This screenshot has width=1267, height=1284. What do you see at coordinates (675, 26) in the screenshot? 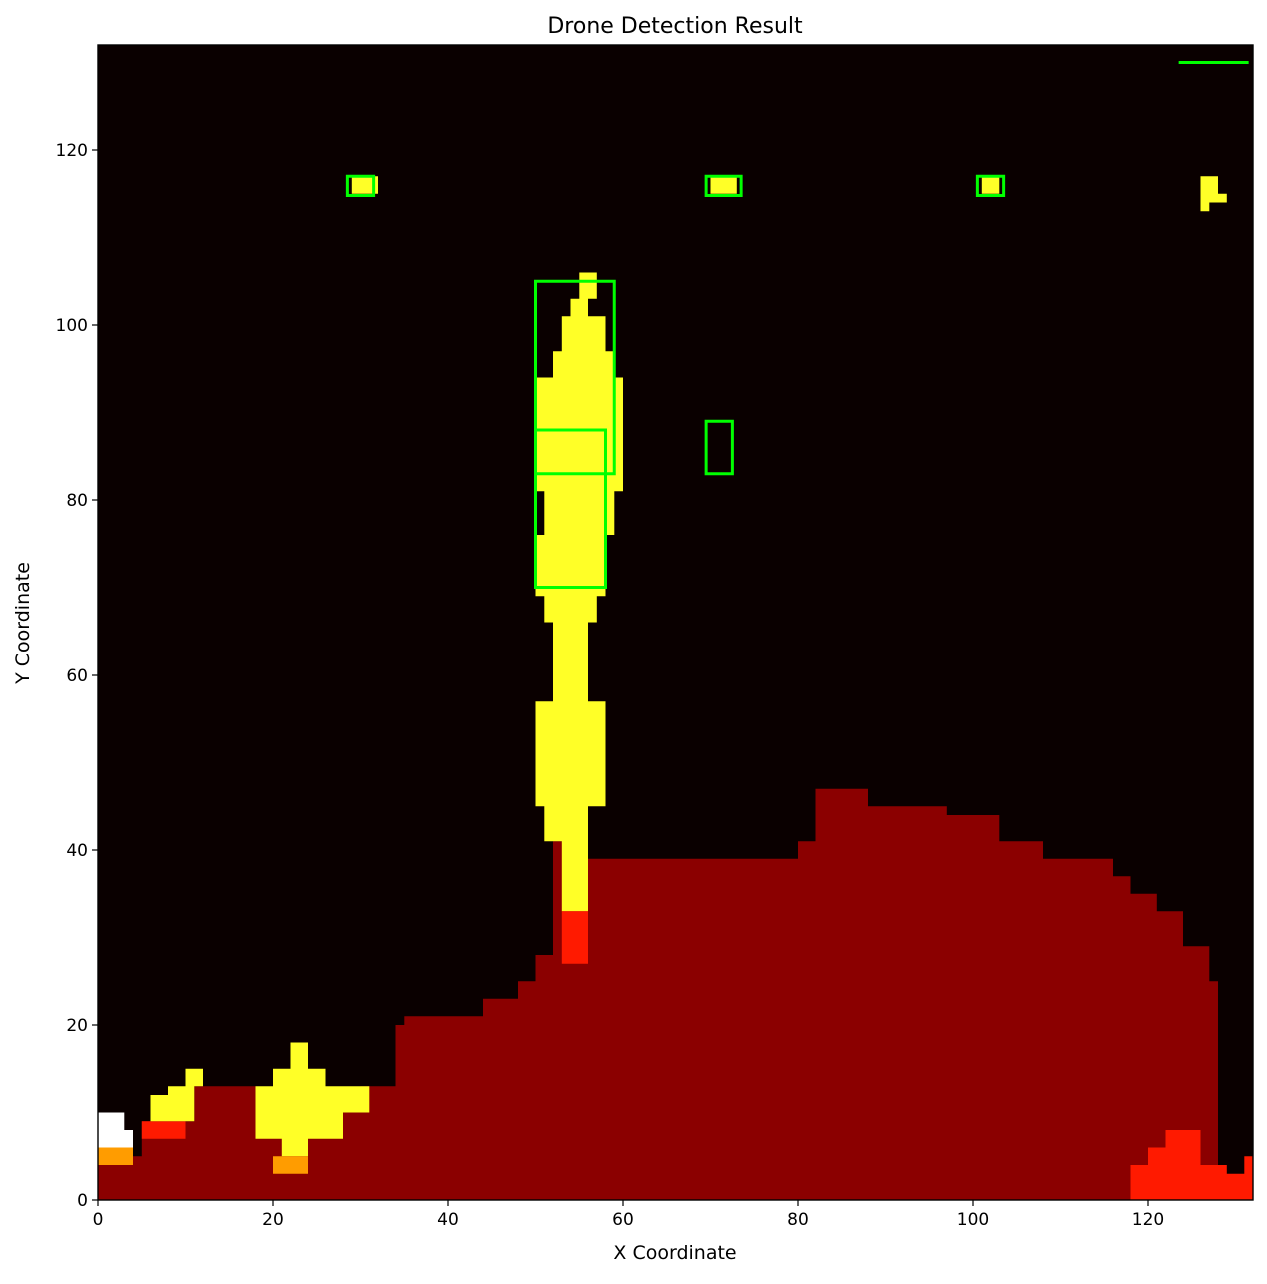
I see `chart-title: Drone Detection Result` at bounding box center [675, 26].